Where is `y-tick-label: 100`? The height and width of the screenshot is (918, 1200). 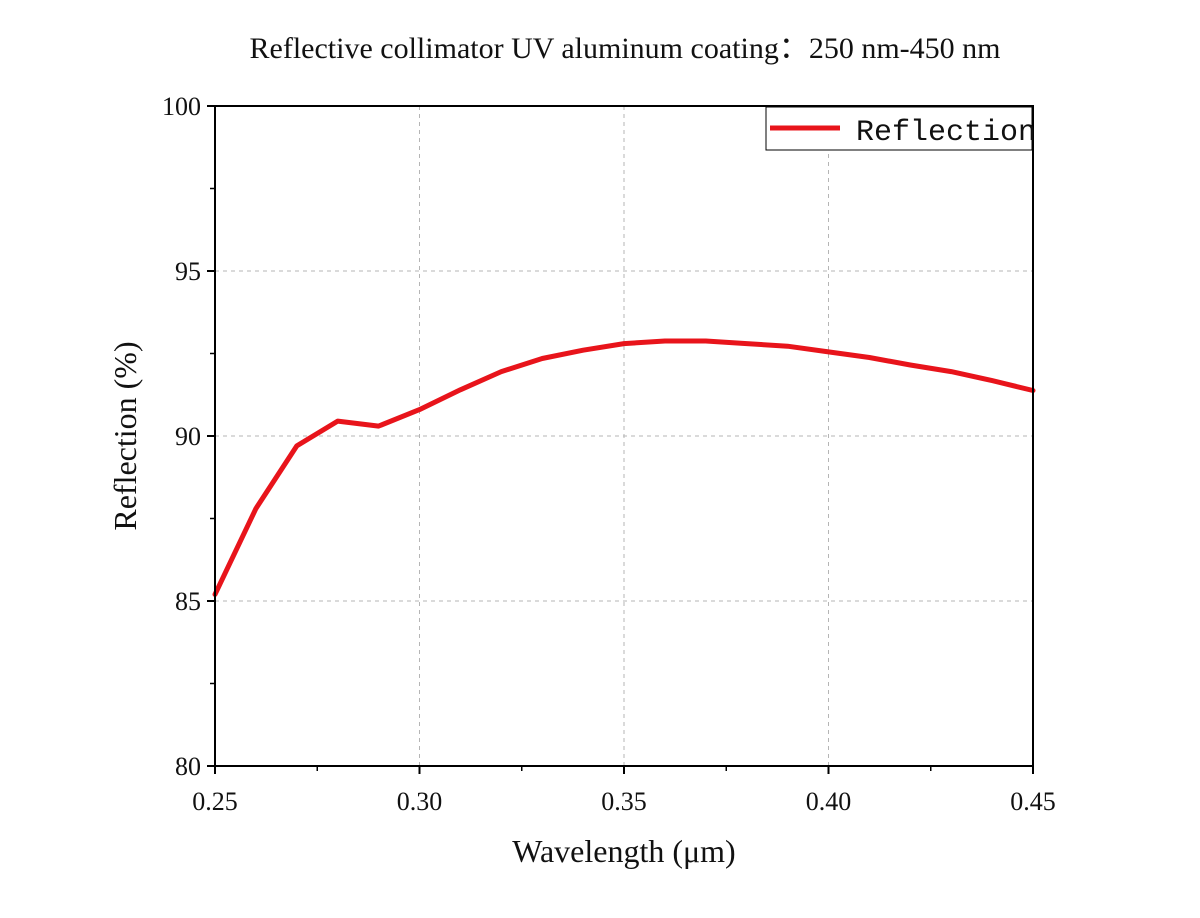
y-tick-label: 100 is located at coordinates (181, 106).